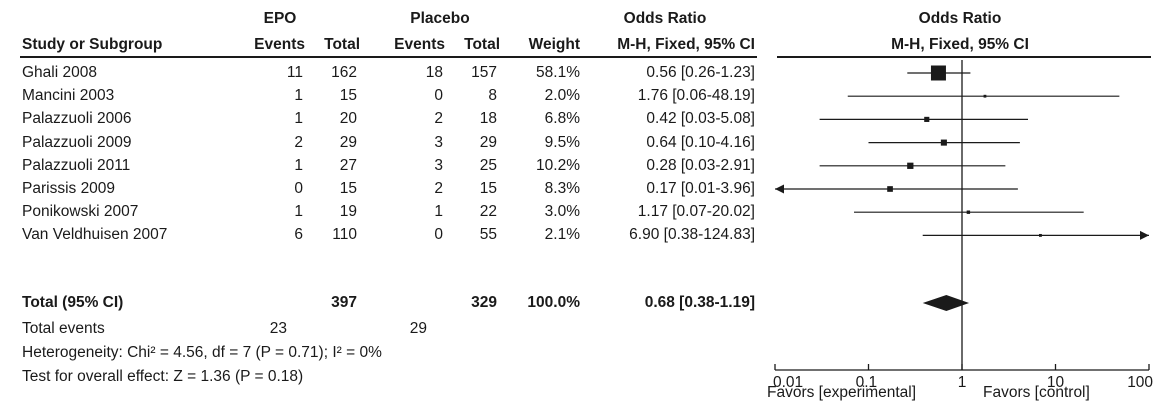 The height and width of the screenshot is (405, 1161). I want to click on epo-events-cell: 6, so click(298, 235).